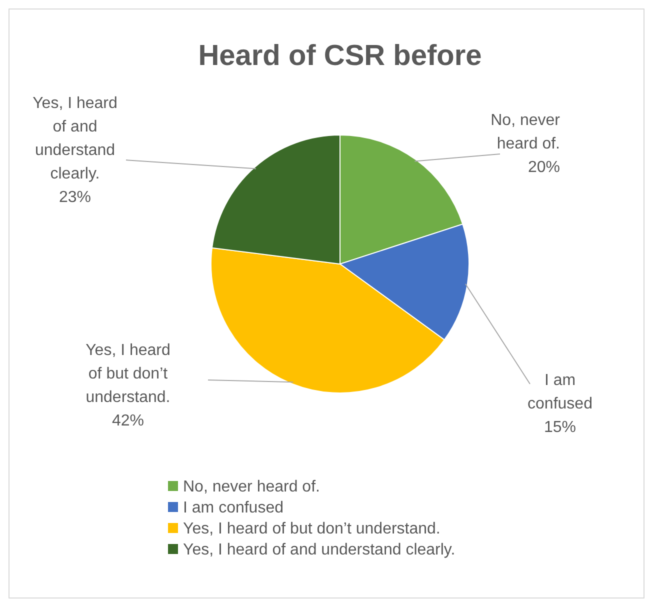 The width and height of the screenshot is (653, 607). Describe the element at coordinates (525, 132) in the screenshot. I see `slice-label: No, never heard of.` at that location.